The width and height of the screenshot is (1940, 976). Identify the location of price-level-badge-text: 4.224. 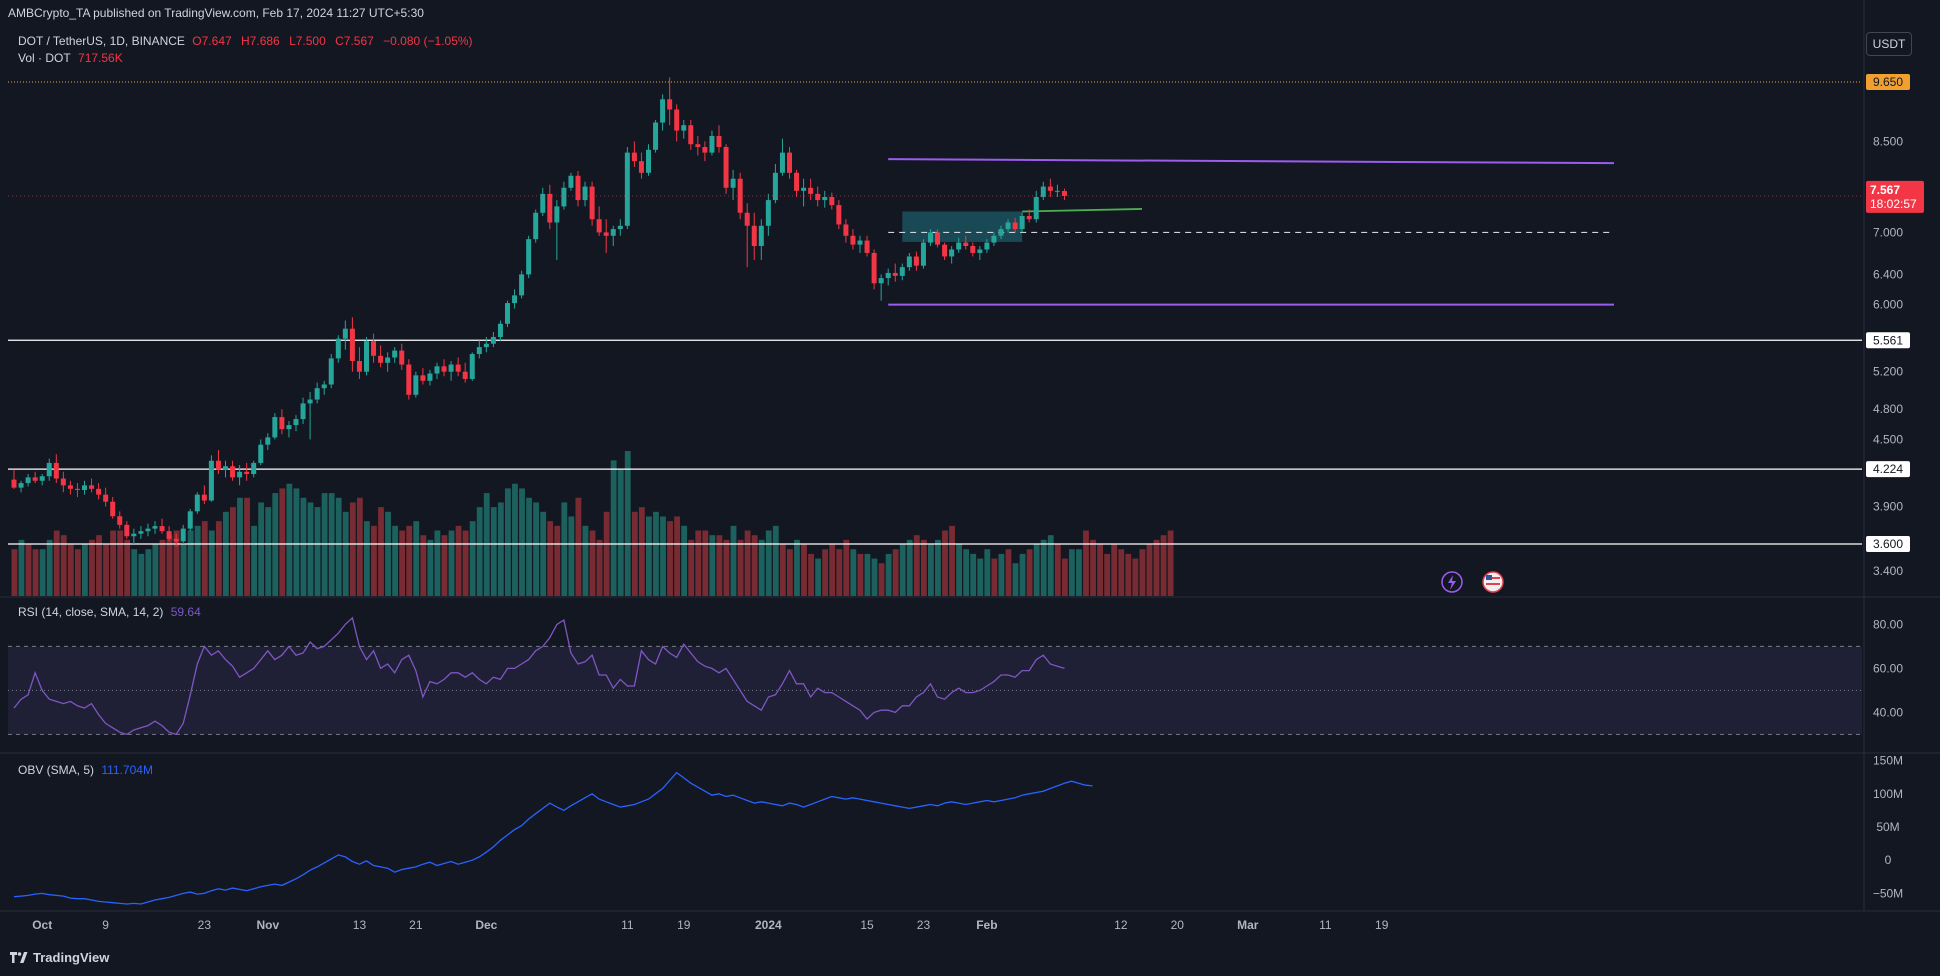
(1888, 469).